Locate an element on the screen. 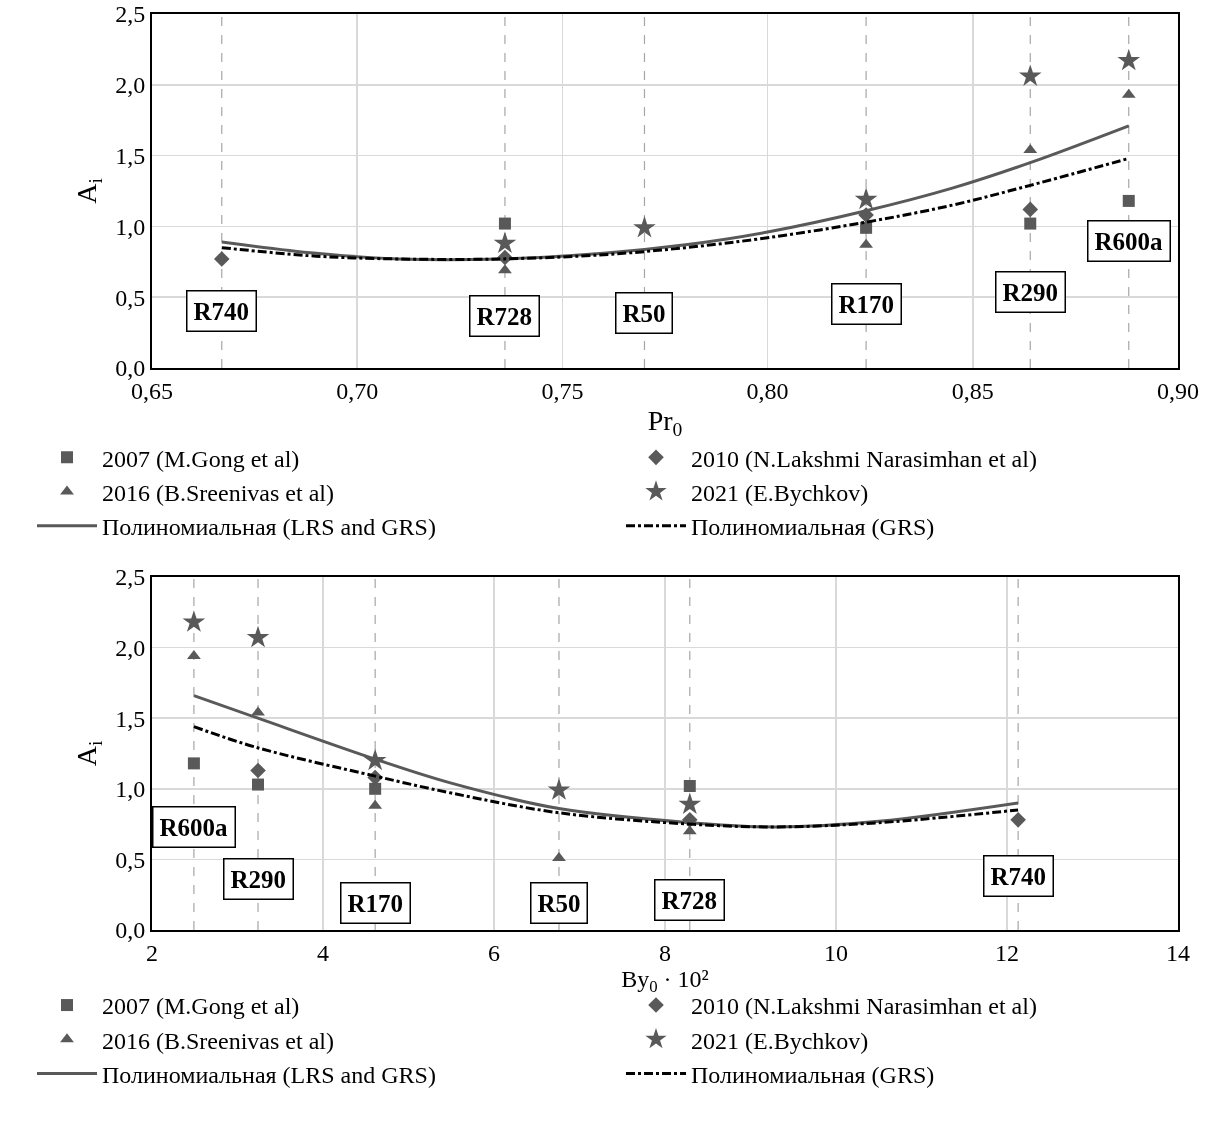  x-axis-title: By$_{0}$ · 10² is located at coordinates (665, 980).